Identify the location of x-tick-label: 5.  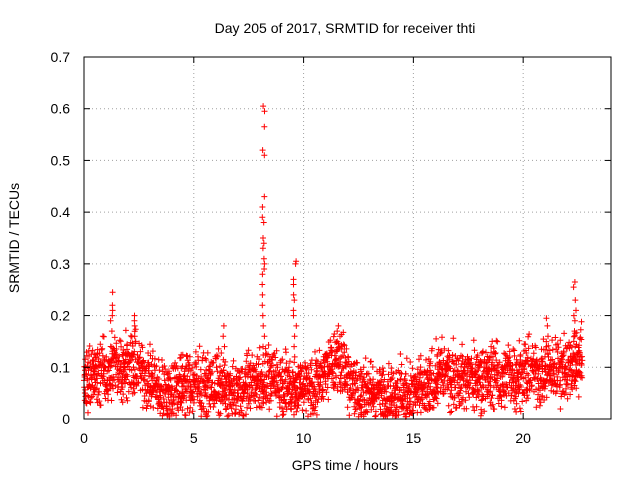
(194, 438).